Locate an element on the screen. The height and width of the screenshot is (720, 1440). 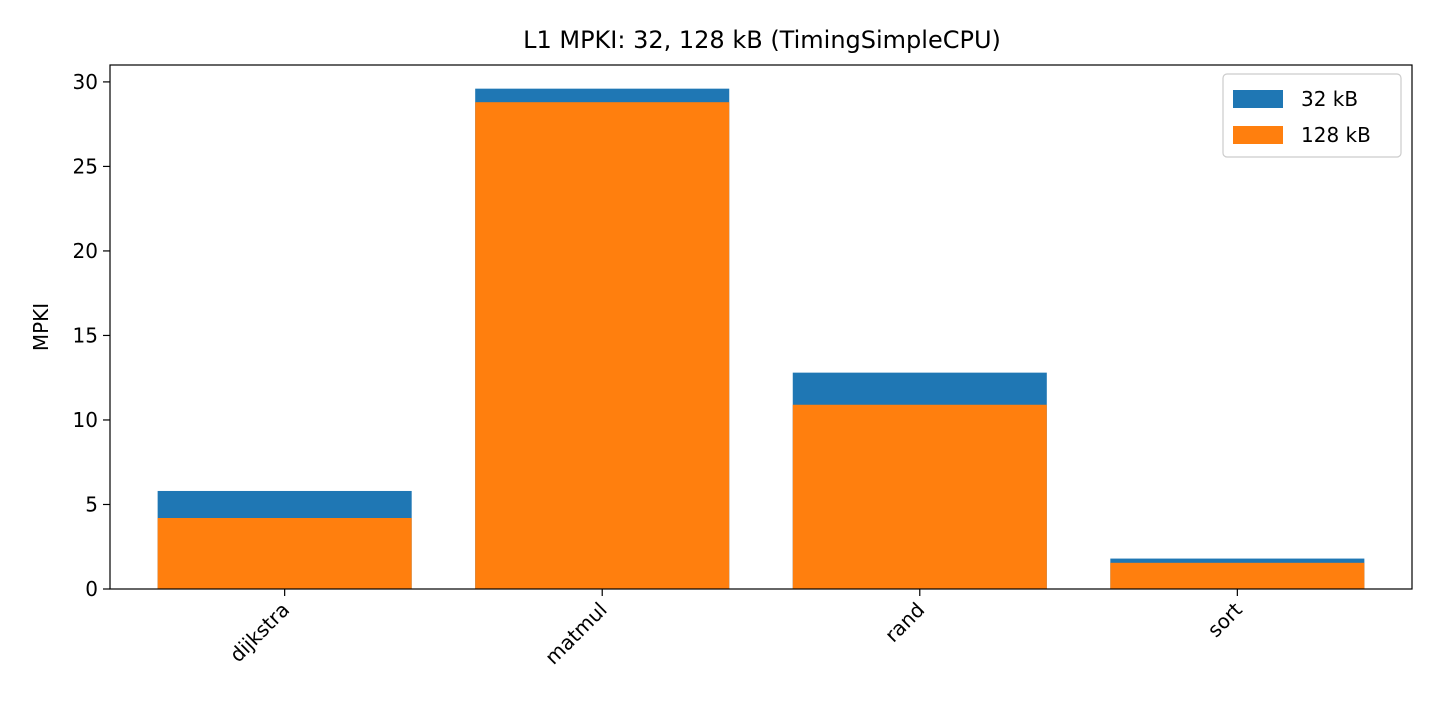
legend-label: 32 kB is located at coordinates (1329, 99).